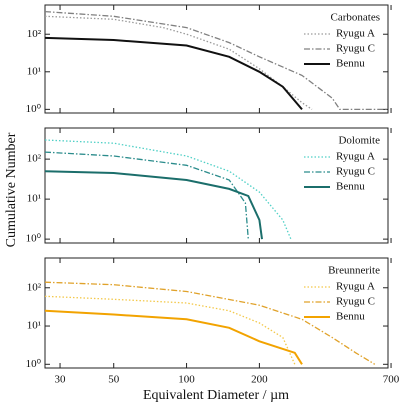 This screenshot has width=400, height=407. I want to click on x-axis-label: Equivalent Diameter / µm, so click(216, 395).